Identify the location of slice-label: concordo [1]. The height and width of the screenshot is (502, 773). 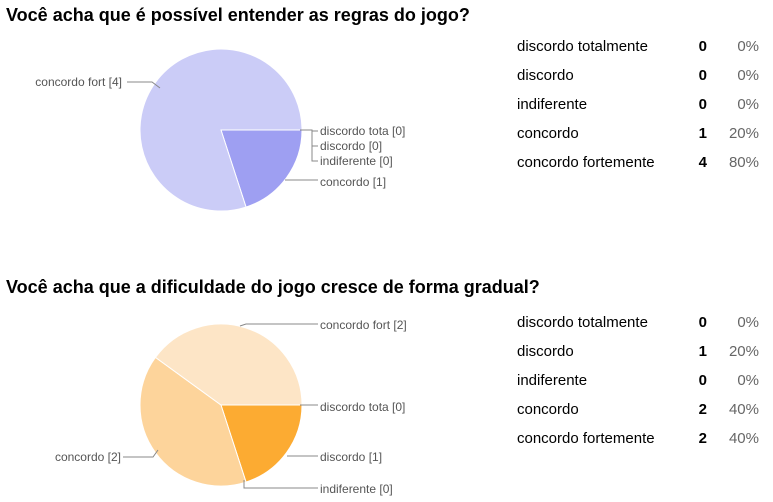
(353, 182).